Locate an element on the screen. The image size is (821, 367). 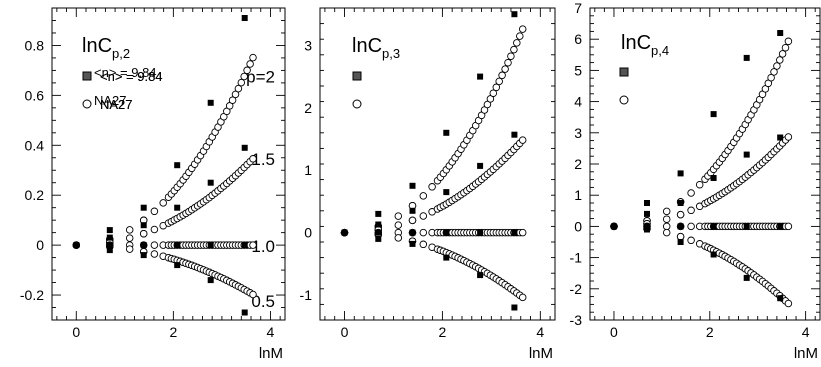
y-tick-label: 5 is located at coordinates (578, 70).